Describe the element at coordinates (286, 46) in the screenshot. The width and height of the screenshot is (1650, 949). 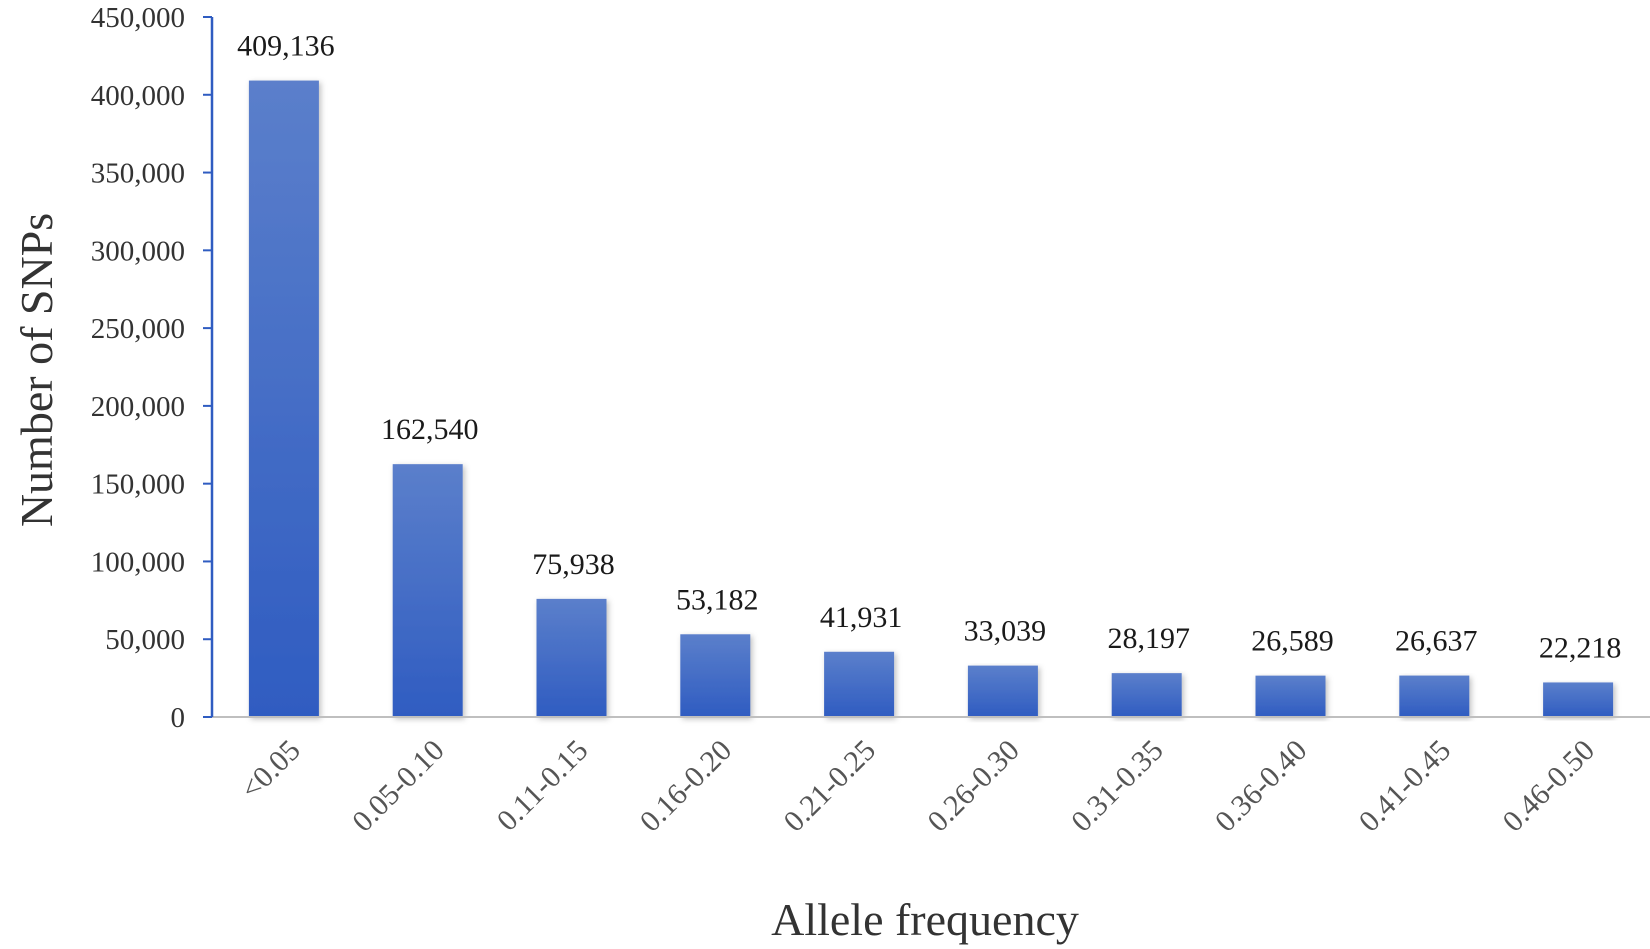
I see `bar-value-label: 409,136` at that location.